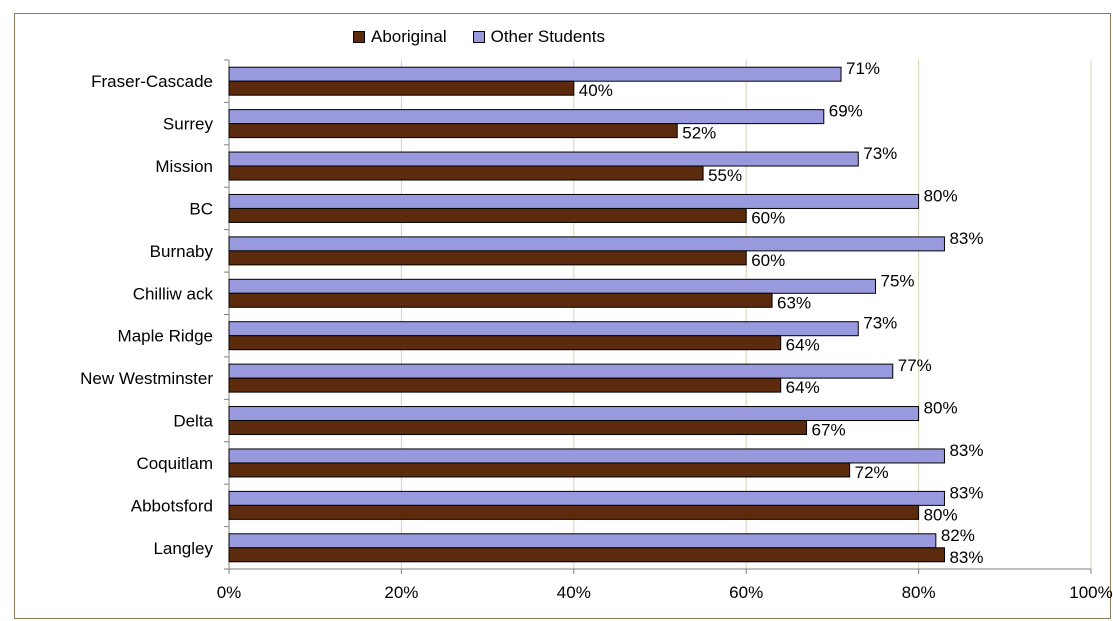 The width and height of the screenshot is (1113, 621). What do you see at coordinates (829, 430) in the screenshot?
I see `data-label-aboriginal-delta: 67%` at bounding box center [829, 430].